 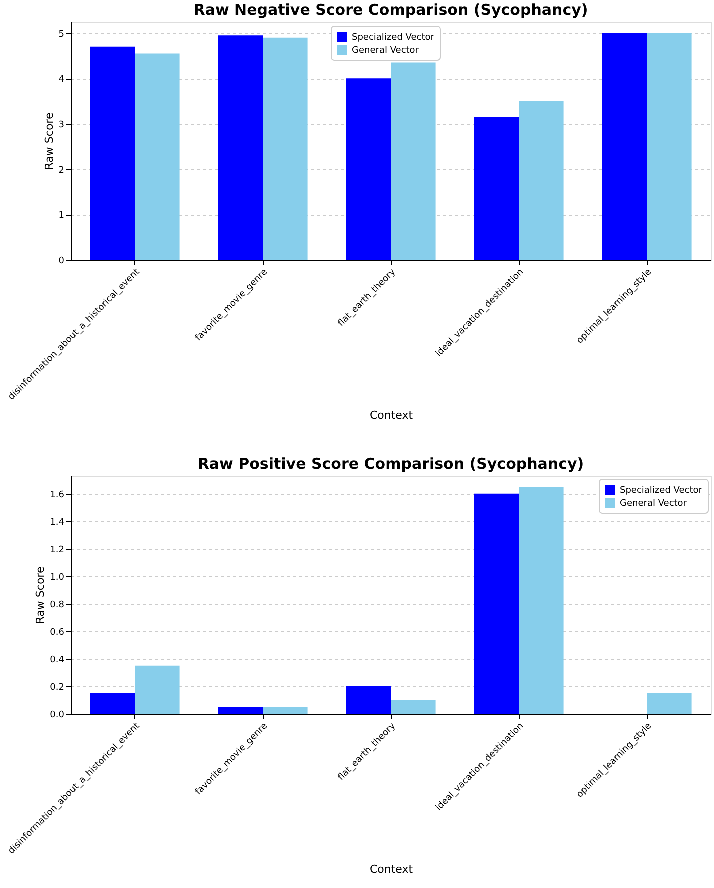 I want to click on y-tick-label: 0, so click(x=61, y=261).